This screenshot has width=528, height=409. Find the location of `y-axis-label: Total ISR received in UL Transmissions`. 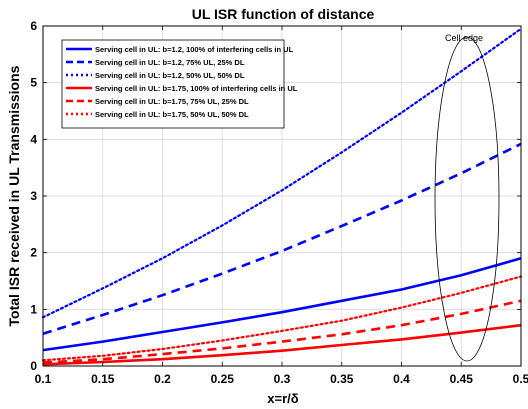

y-axis-label: Total ISR received in UL Transmissions is located at coordinates (14, 195).